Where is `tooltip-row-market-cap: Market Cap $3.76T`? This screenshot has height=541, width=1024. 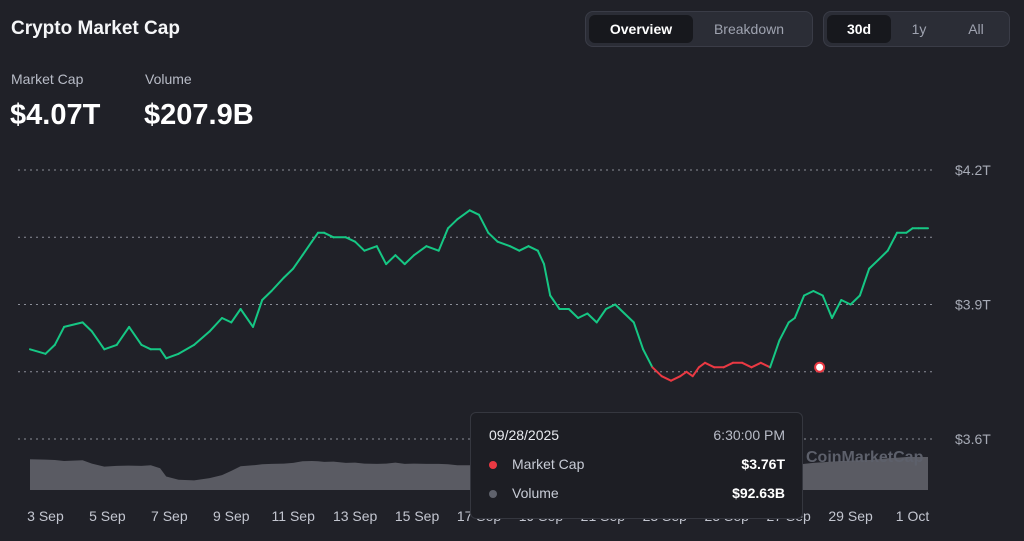
tooltip-row-market-cap: Market Cap $3.76T is located at coordinates (637, 465).